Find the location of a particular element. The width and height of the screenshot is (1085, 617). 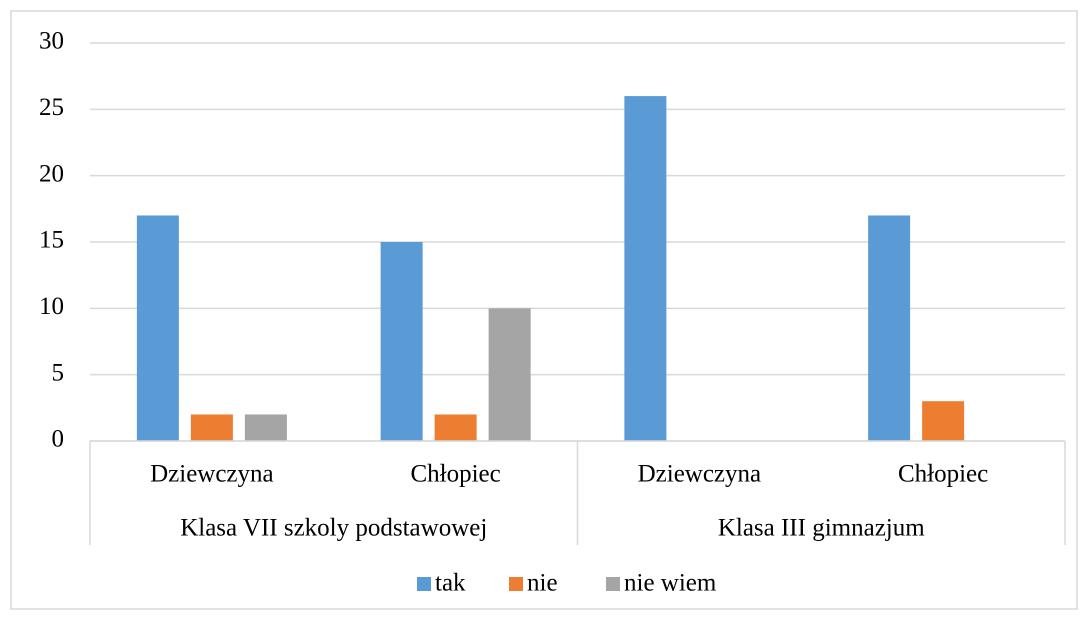

y-tick-label: 15 is located at coordinates (51, 240).